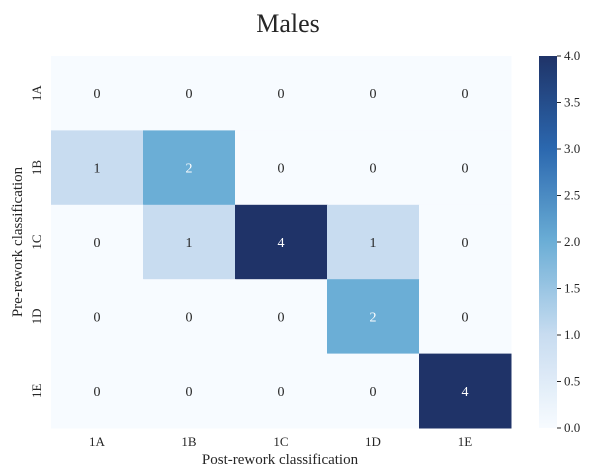 This screenshot has height=468, width=592. What do you see at coordinates (36, 93) in the screenshot?
I see `y-tick-label: 1A` at bounding box center [36, 93].